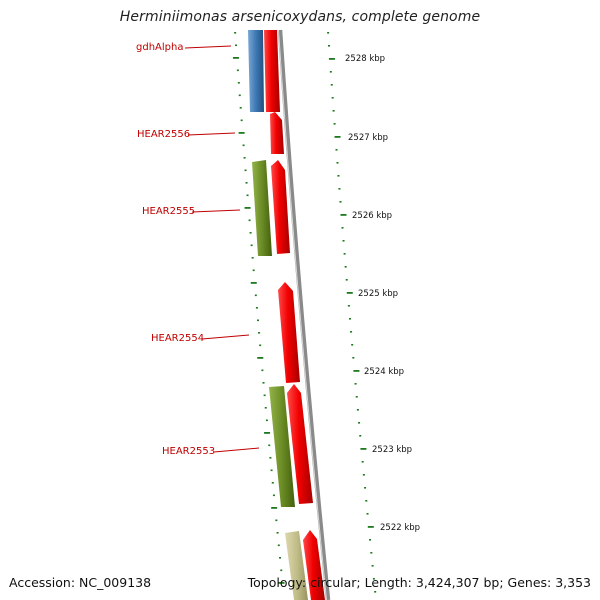 The height and width of the screenshot is (600, 600). I want to click on gene-label-HEAR2555: HEAR2555, so click(169, 211).